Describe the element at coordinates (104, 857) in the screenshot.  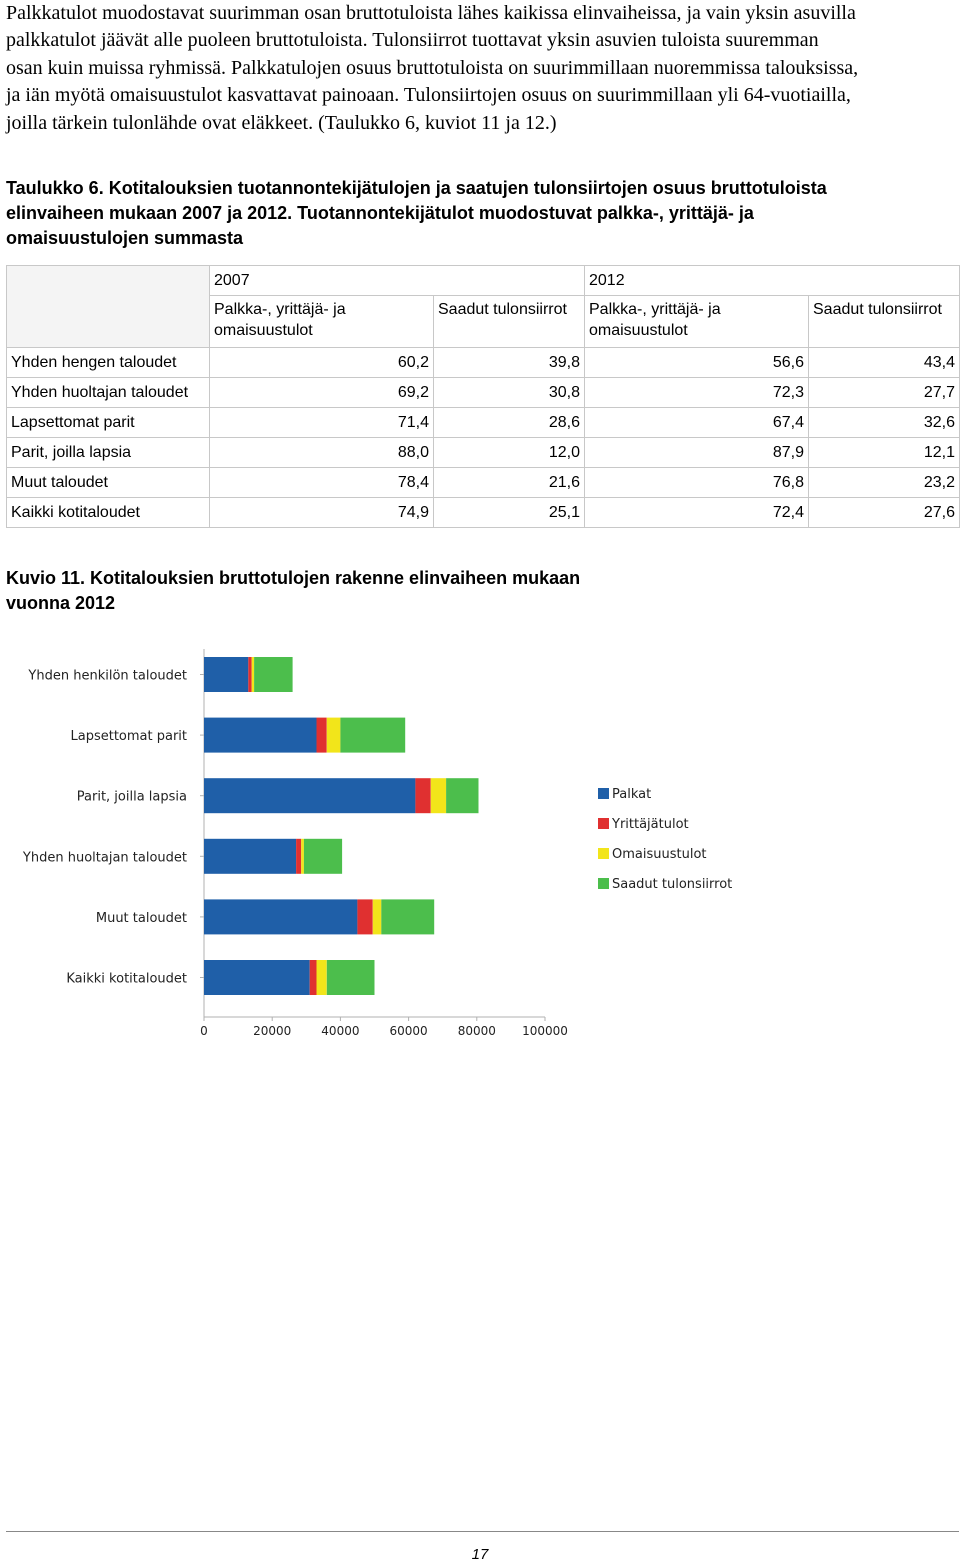
I see `category-label: Yhden huoltajan taloudet` at that location.